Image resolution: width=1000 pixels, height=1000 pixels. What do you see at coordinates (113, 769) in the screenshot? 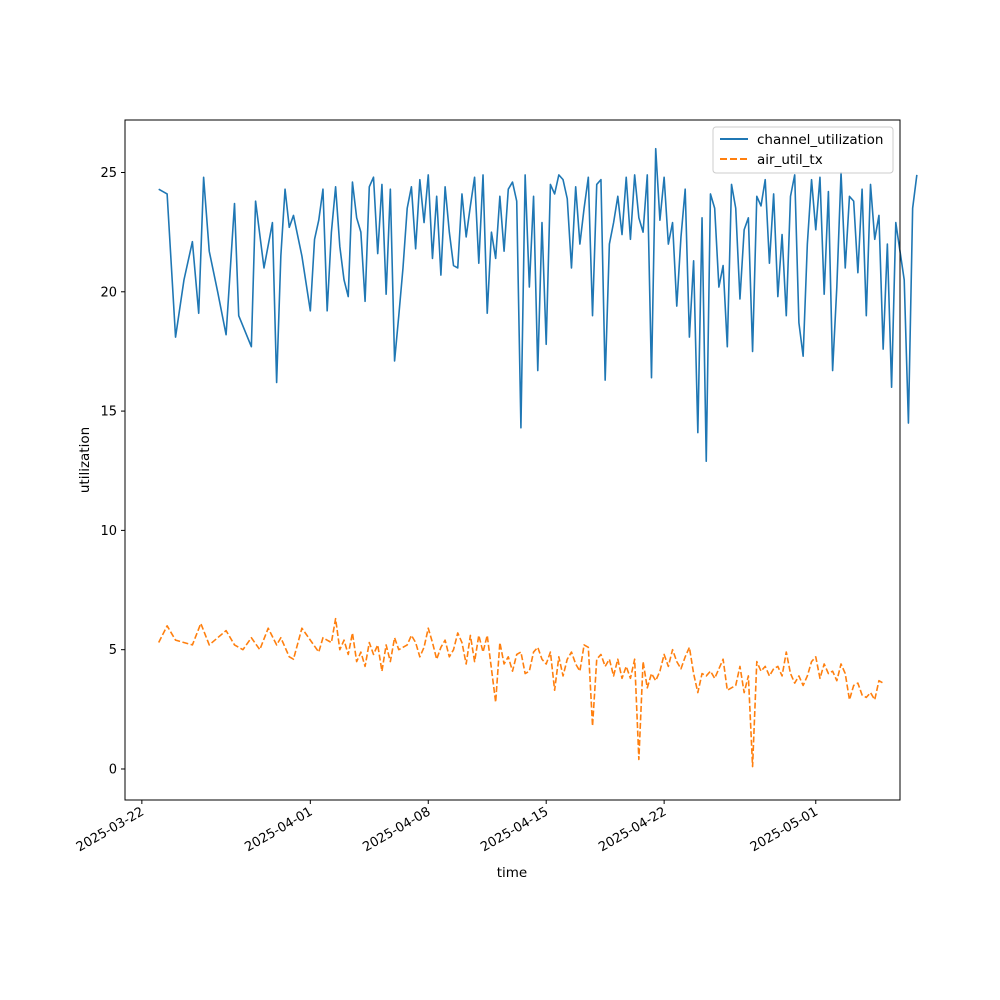
I see `y-tick-label: 0` at bounding box center [113, 769].